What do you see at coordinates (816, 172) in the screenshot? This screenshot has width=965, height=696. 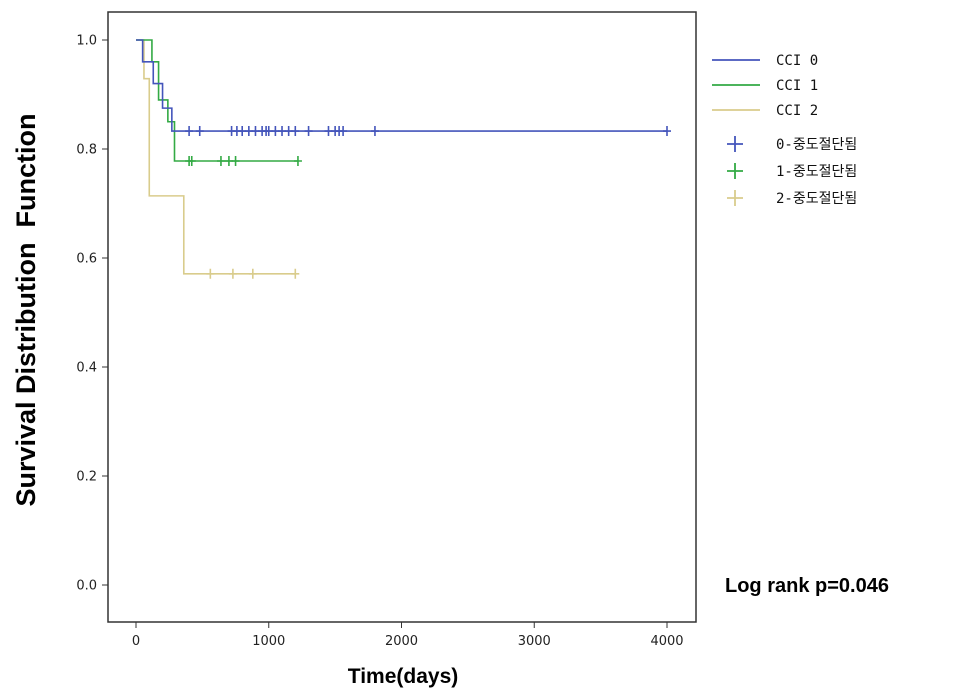 I see `legend-label: 1-중도절단됨` at bounding box center [816, 172].